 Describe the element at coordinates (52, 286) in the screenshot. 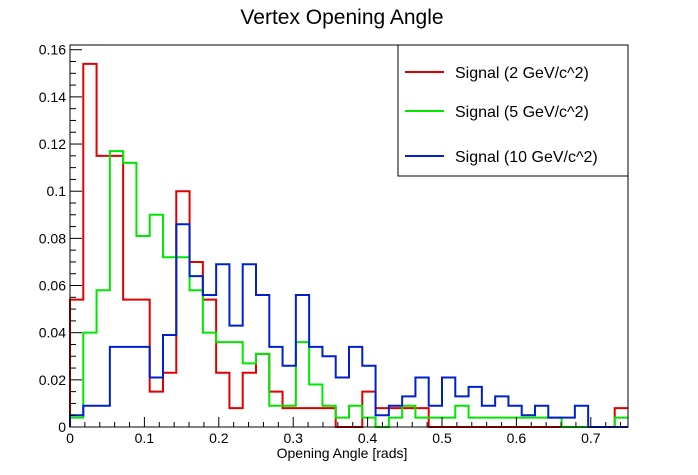

I see `y-tick-label: 0.06` at that location.